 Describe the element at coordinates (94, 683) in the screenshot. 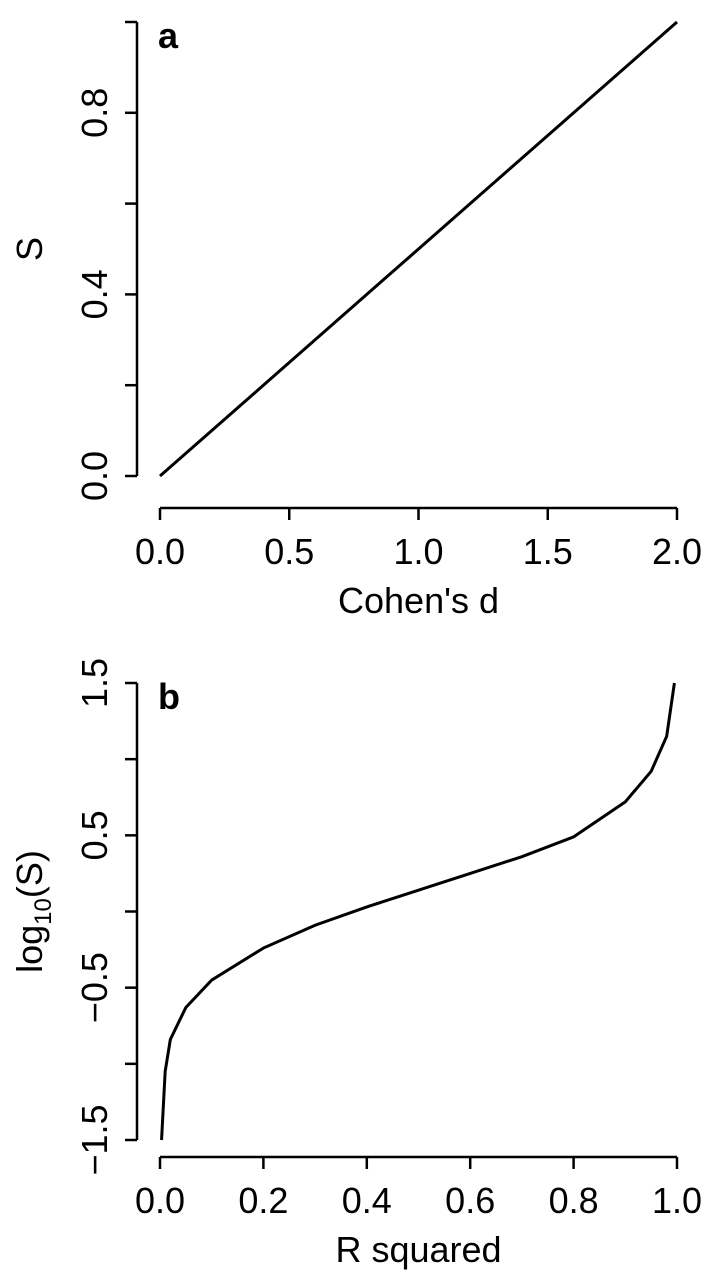

I see `y-tick-label: 1.5` at that location.